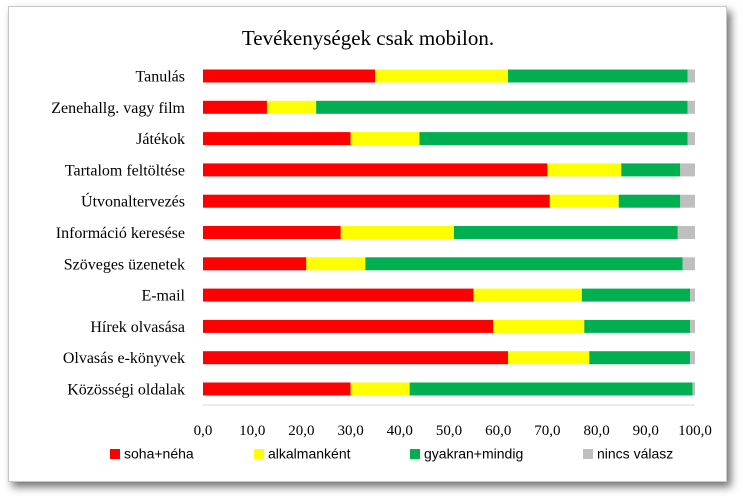 This screenshot has width=743, height=496. I want to click on x-tick-label: 60,0, so click(498, 431).